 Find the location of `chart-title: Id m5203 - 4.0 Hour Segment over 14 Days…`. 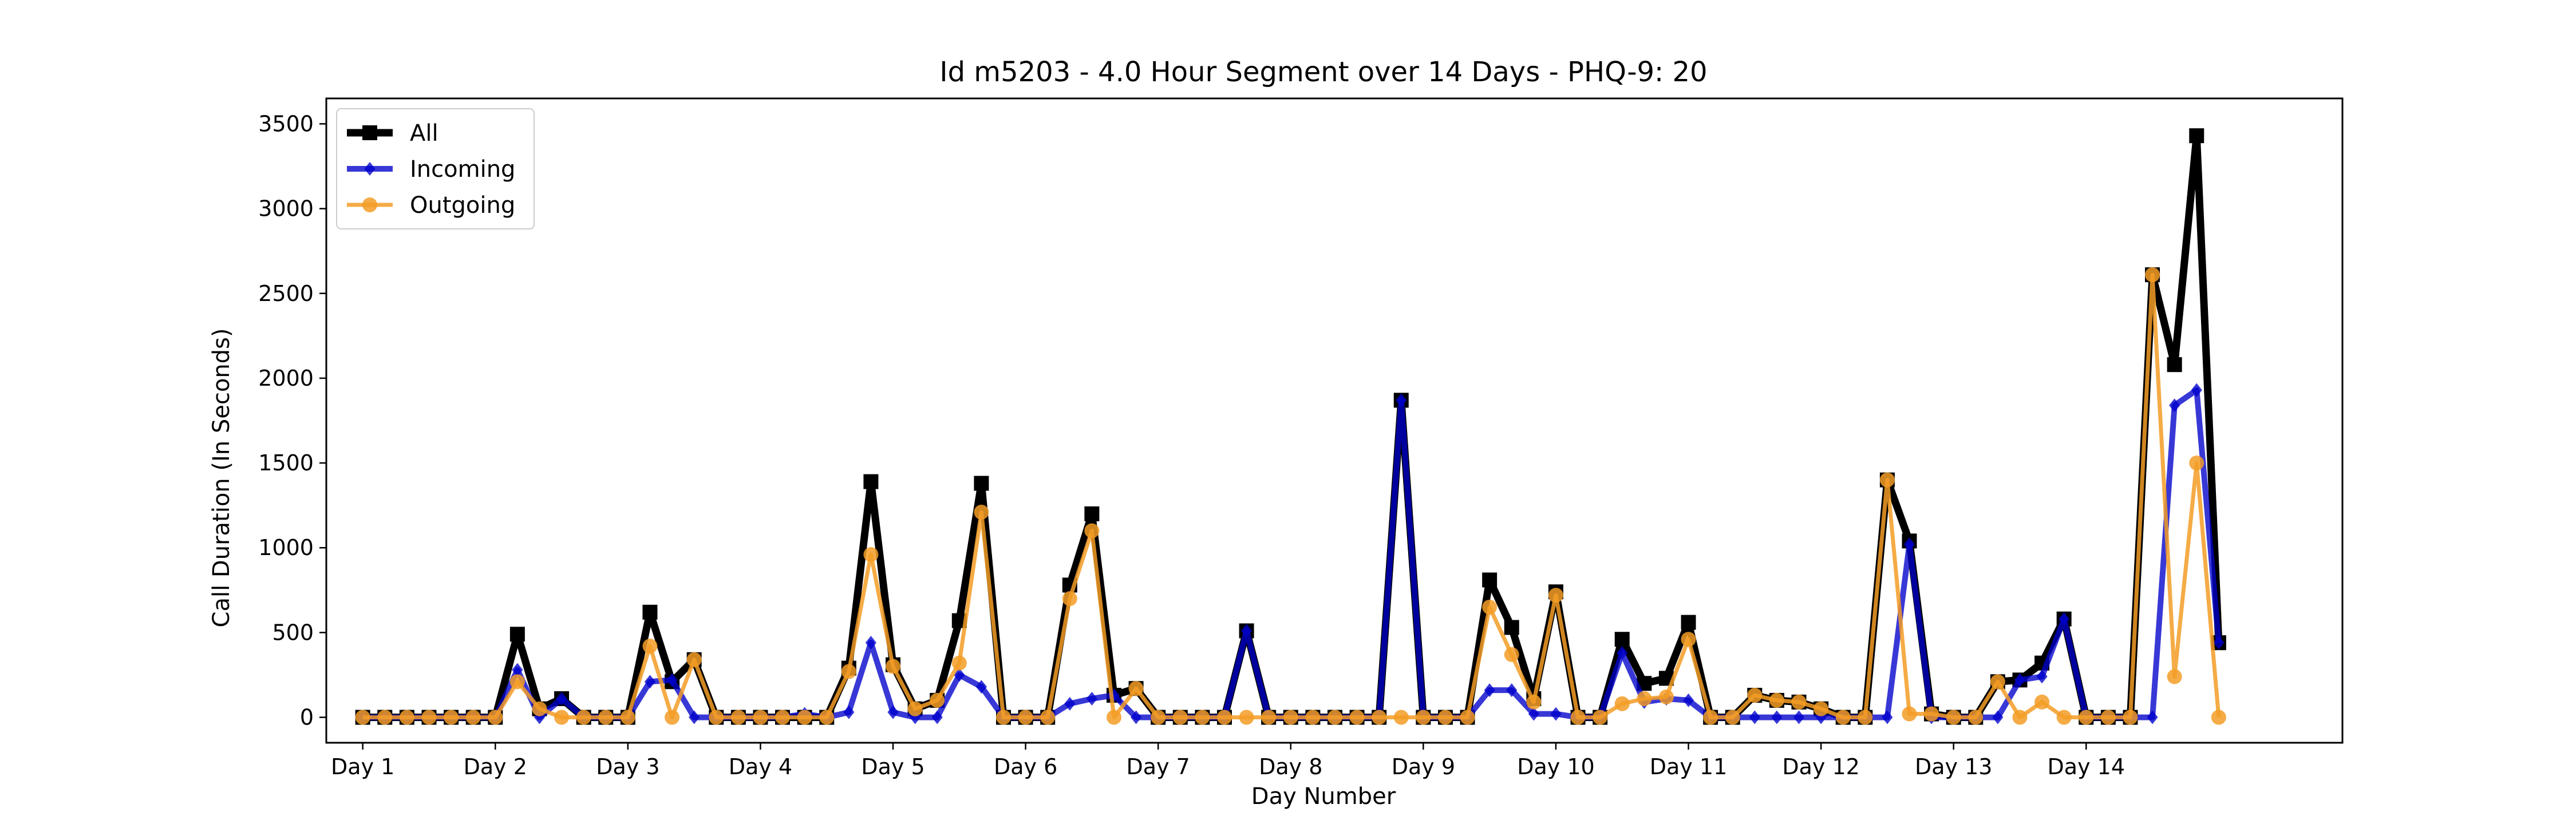

chart-title: Id m5203 - 4.0 Hour Segment over 14 Days… is located at coordinates (1323, 72).